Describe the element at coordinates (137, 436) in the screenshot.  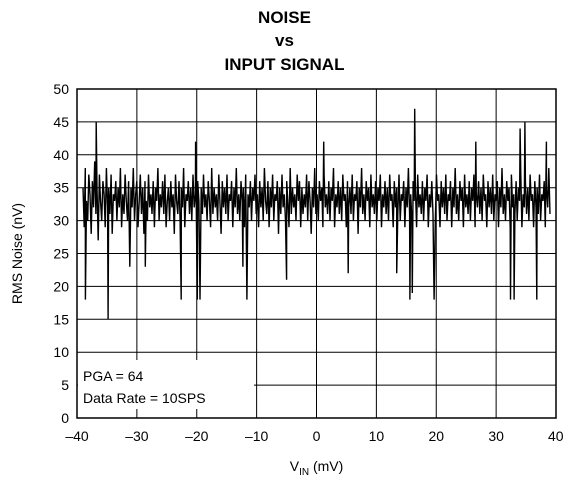
I see `x-tick-label-1: –30` at that location.